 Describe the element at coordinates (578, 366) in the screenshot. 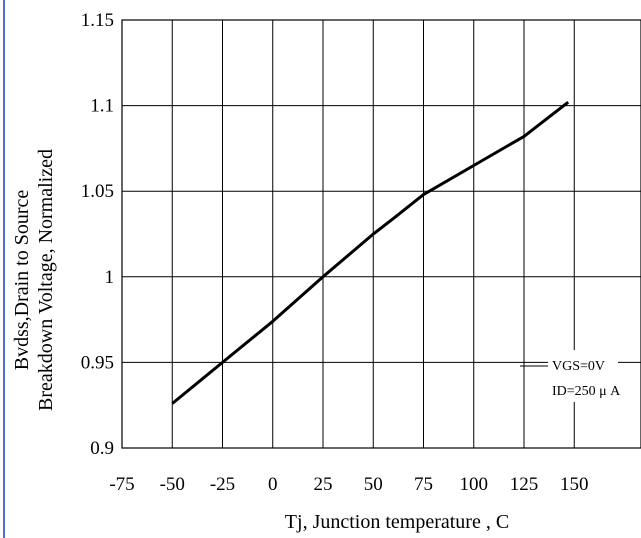

I see `legend-line-1: VGS=0V` at that location.